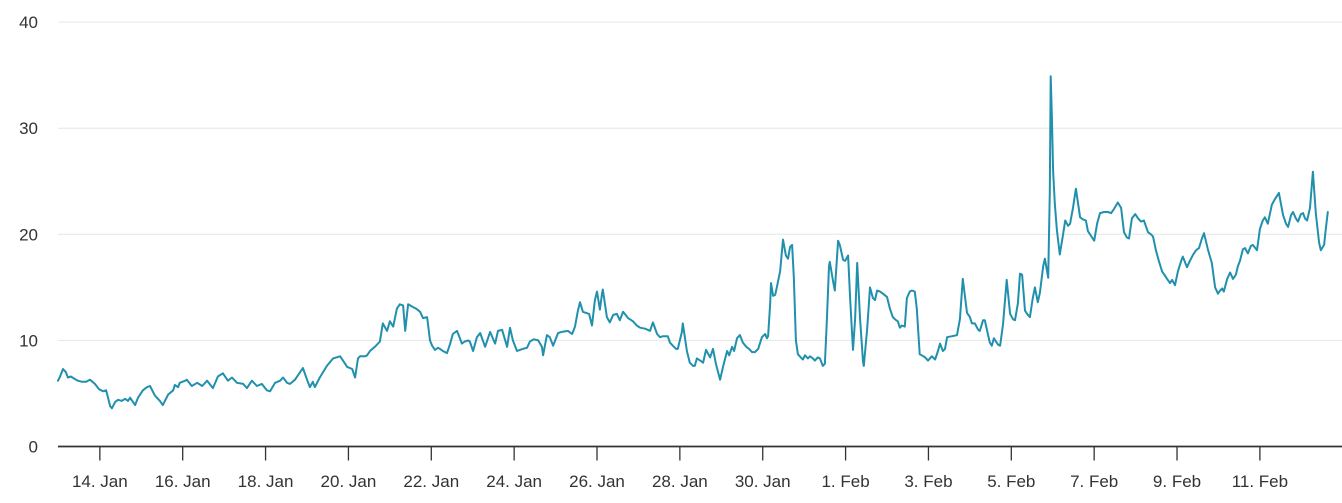 Image resolution: width=1342 pixels, height=503 pixels. I want to click on x-axis-label: 5. Feb, so click(1011, 481).